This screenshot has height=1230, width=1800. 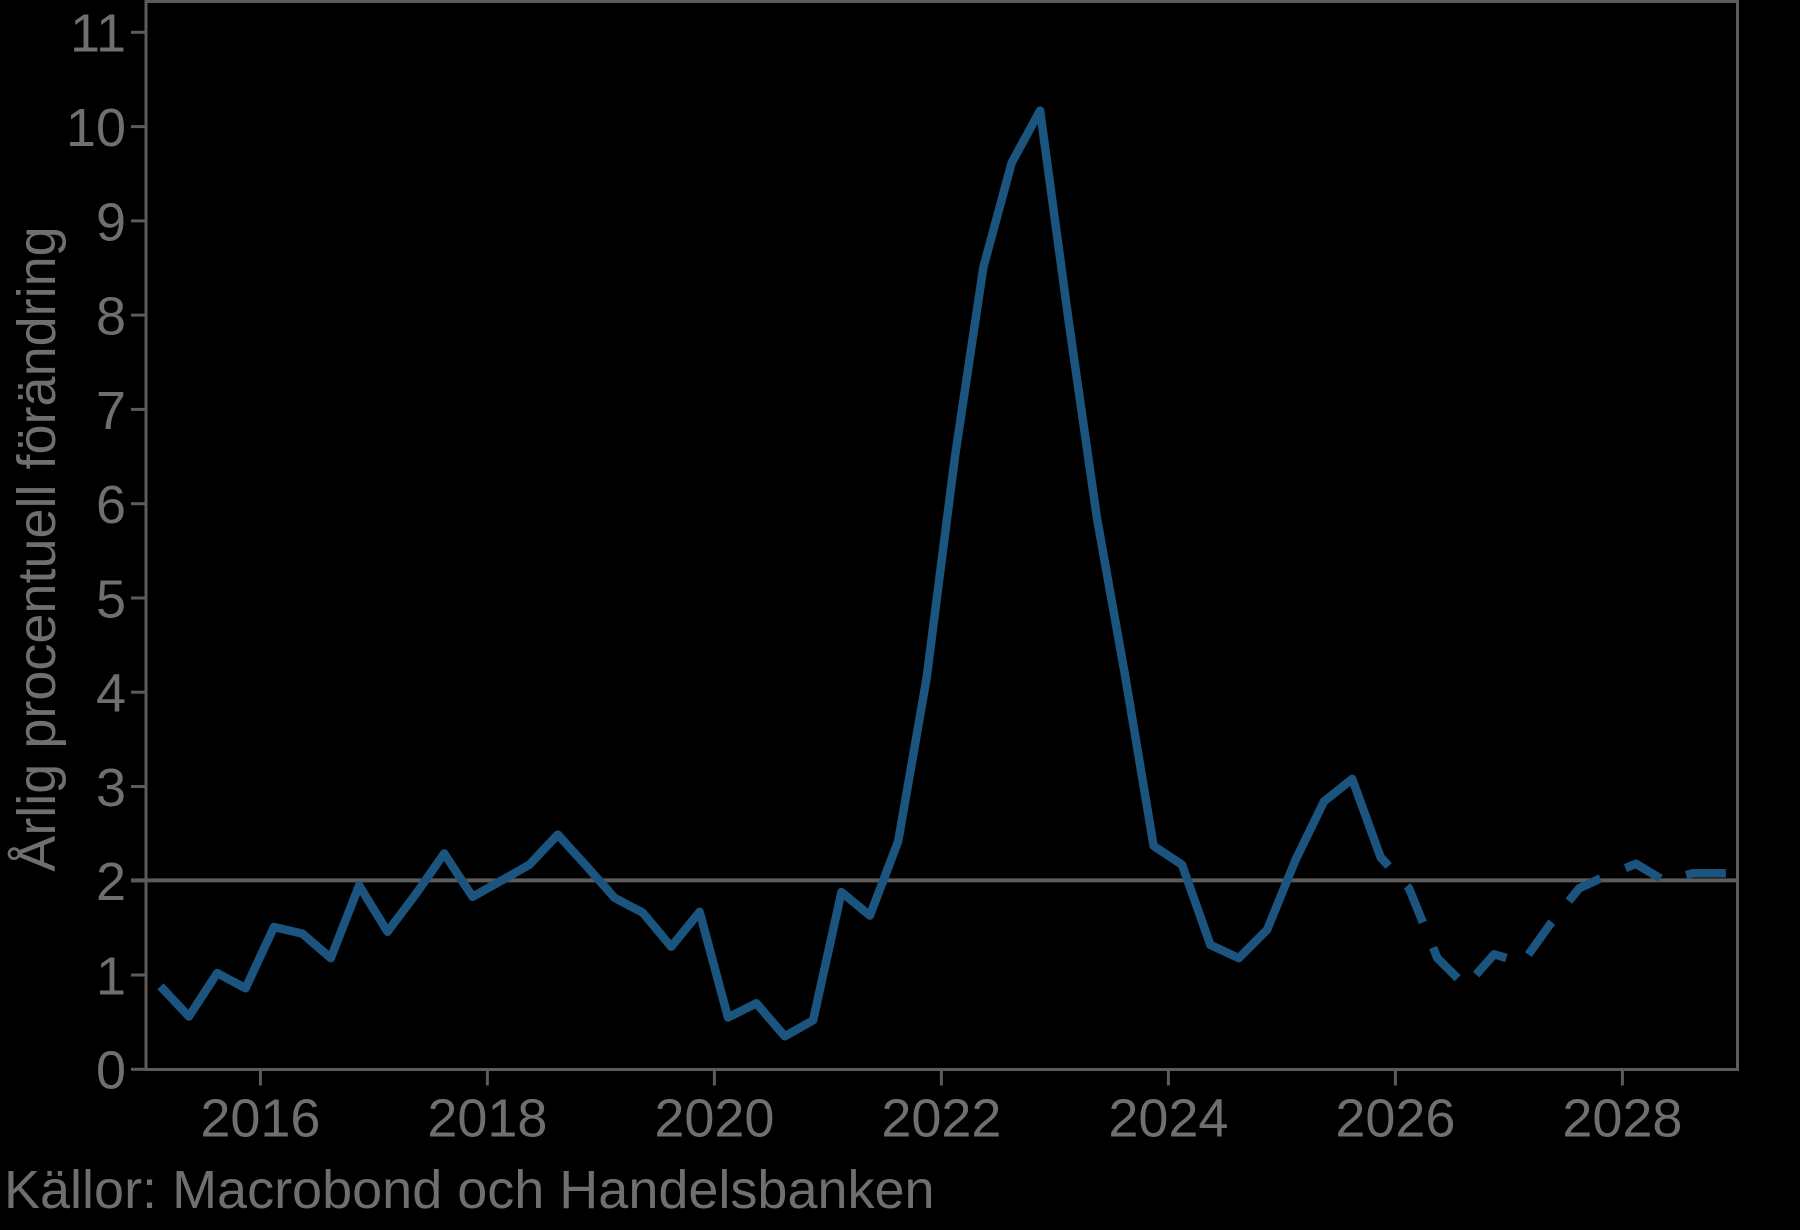 I want to click on svg-text: 3, so click(x=111, y=788).